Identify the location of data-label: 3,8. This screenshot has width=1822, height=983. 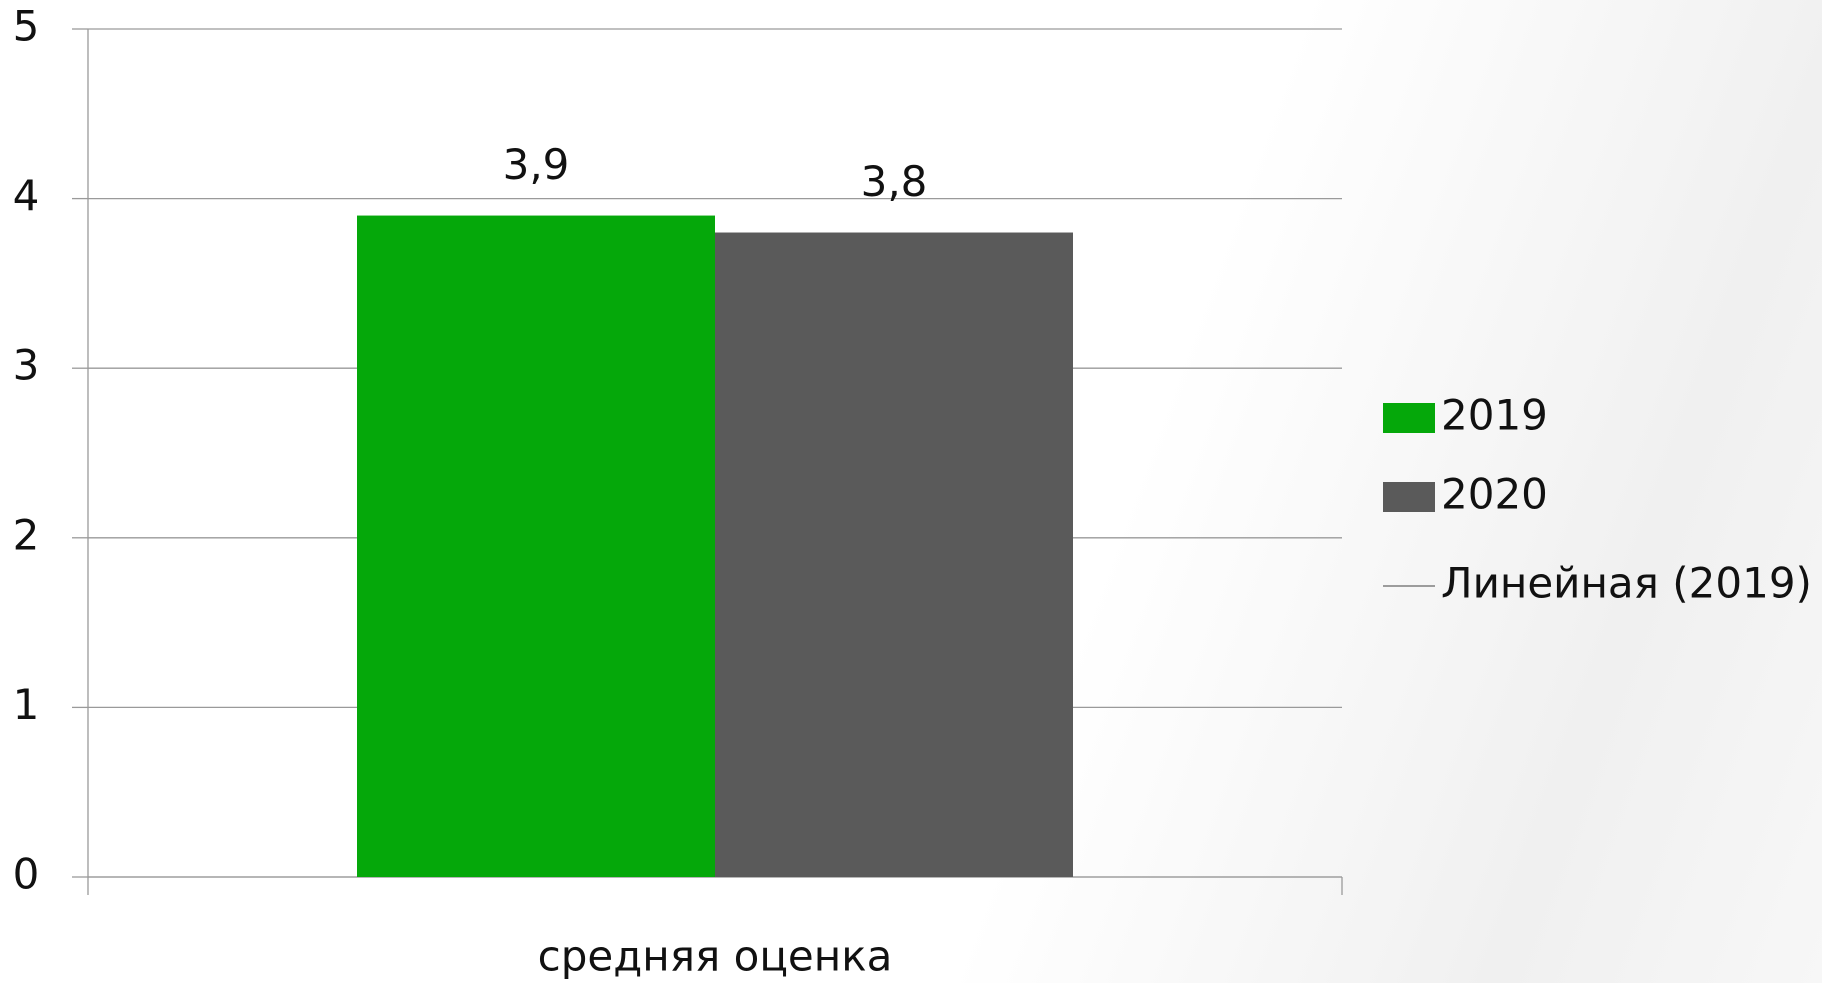
(894, 181).